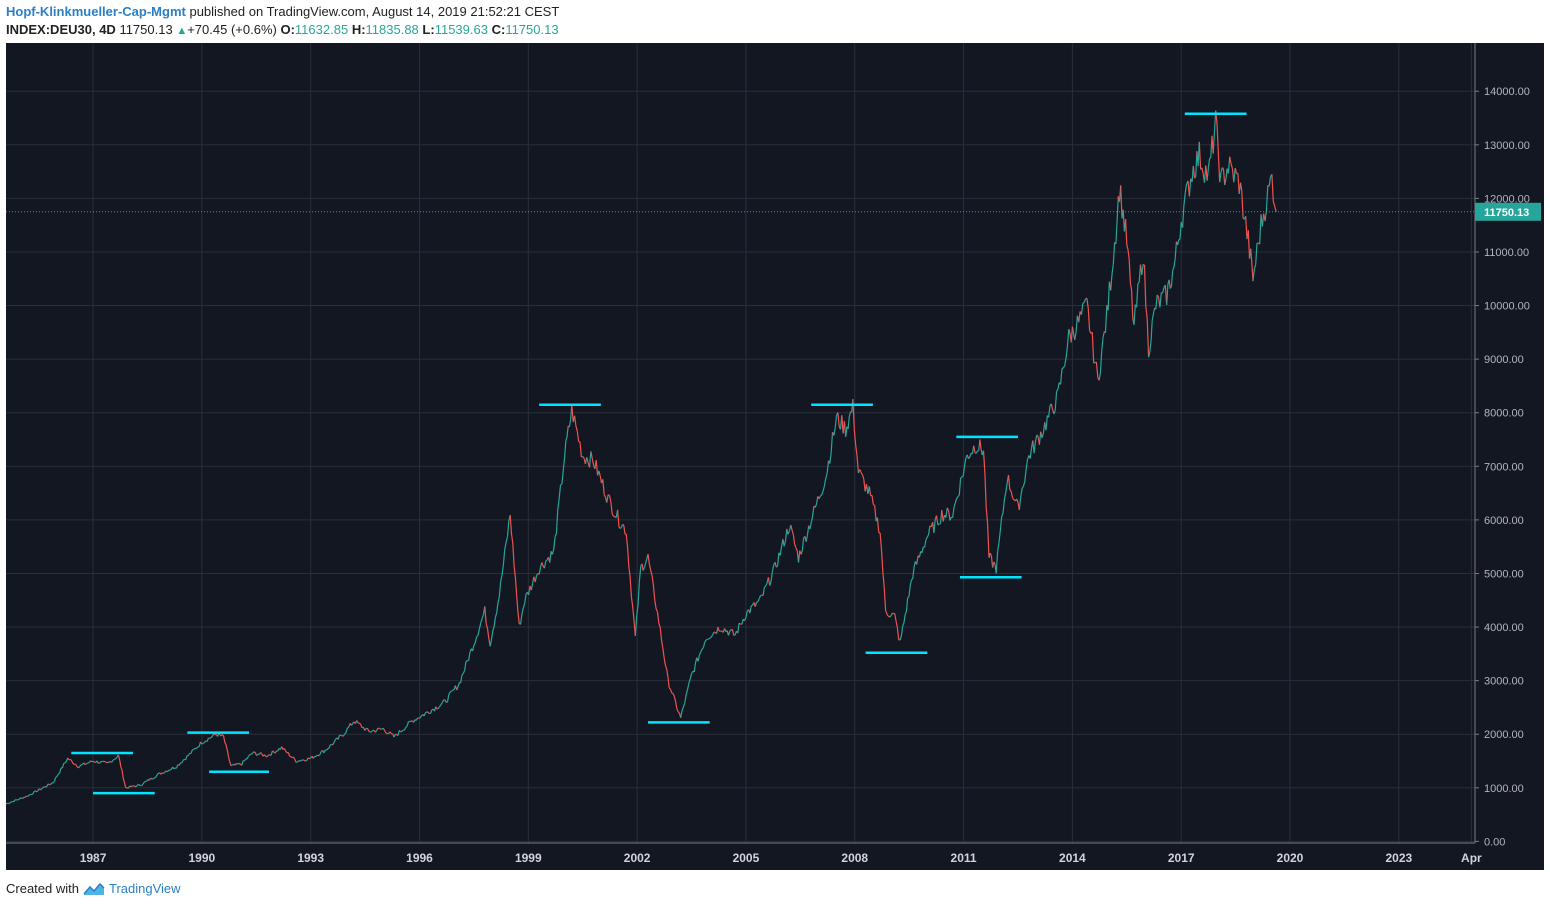 The image size is (1550, 907). Describe the element at coordinates (461, 29) in the screenshot. I see `low-value: 11539.63` at that location.